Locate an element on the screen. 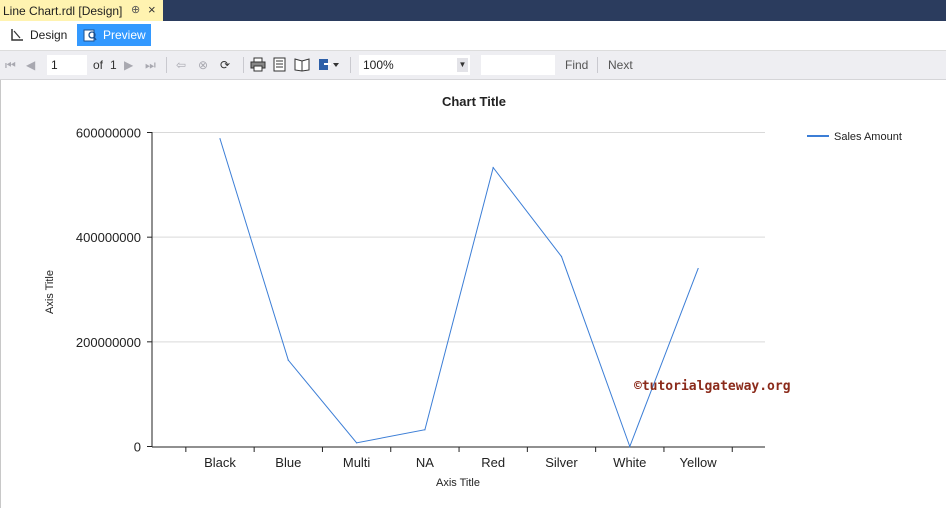 Image resolution: width=946 pixels, height=508 pixels. document-tab: Line Chart.rdl [Design] ⊕ × is located at coordinates (81, 10).